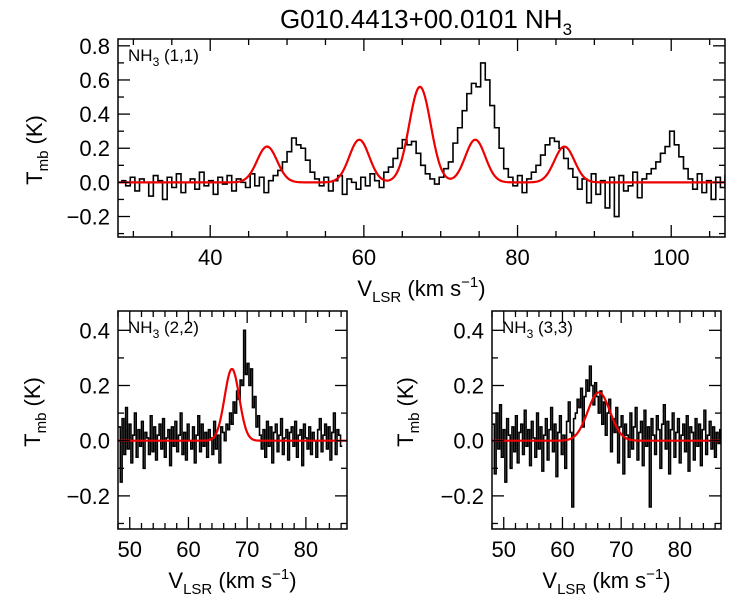 The width and height of the screenshot is (750, 600). Describe the element at coordinates (210, 257) in the screenshot. I see `x-tick-label: 40` at that location.